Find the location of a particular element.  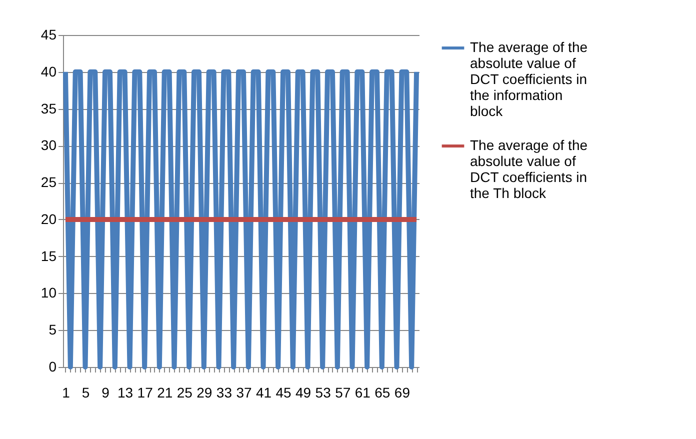

y-tick-label: 45 is located at coordinates (48, 34).